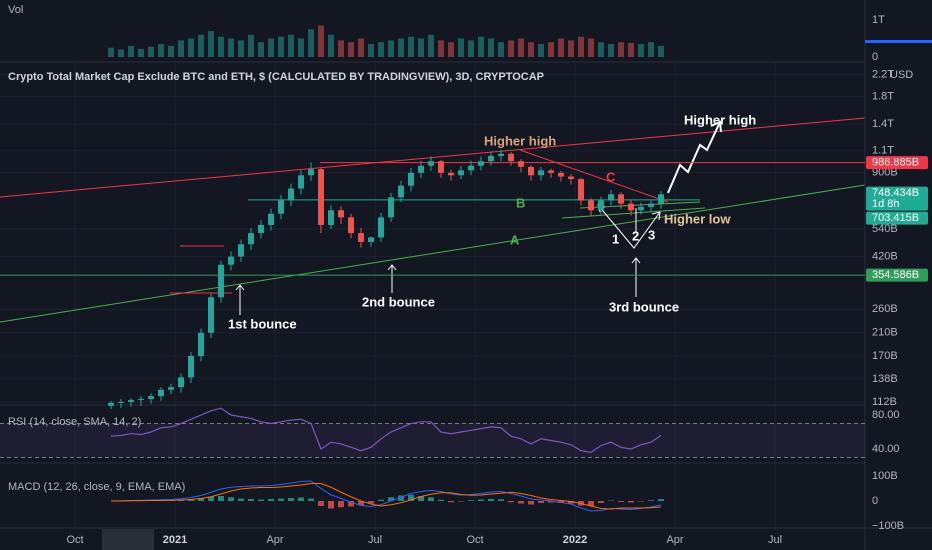  Describe the element at coordinates (635, 235) in the screenshot. I see `annotation: 2` at that location.